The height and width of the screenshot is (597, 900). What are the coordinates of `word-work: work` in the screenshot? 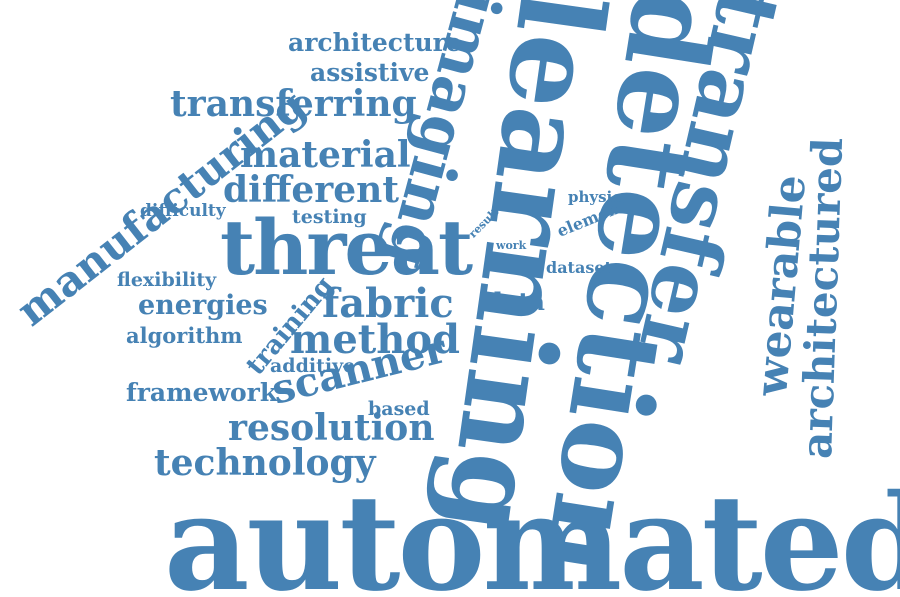 It's located at (511, 245).